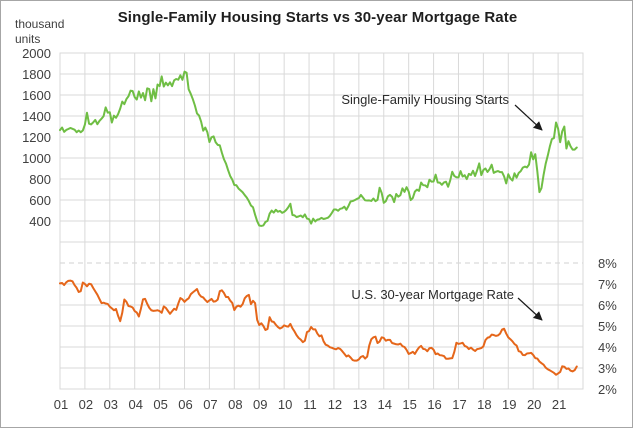 The width and height of the screenshot is (633, 428). Describe the element at coordinates (285, 404) in the screenshot. I see `x-axis-tick: 10` at that location.